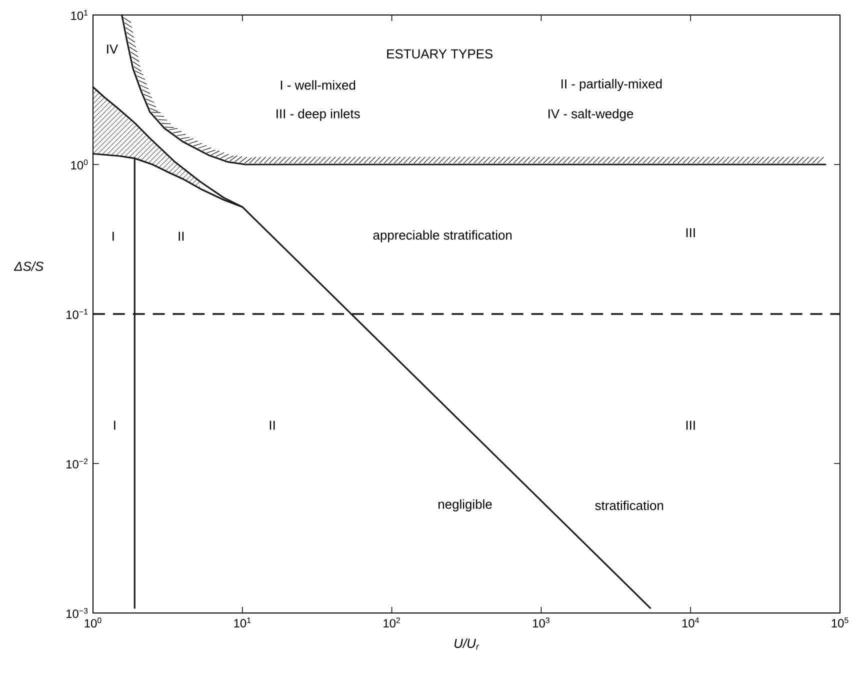 This screenshot has height=676, width=855. I want to click on annotation: stratification, so click(629, 505).